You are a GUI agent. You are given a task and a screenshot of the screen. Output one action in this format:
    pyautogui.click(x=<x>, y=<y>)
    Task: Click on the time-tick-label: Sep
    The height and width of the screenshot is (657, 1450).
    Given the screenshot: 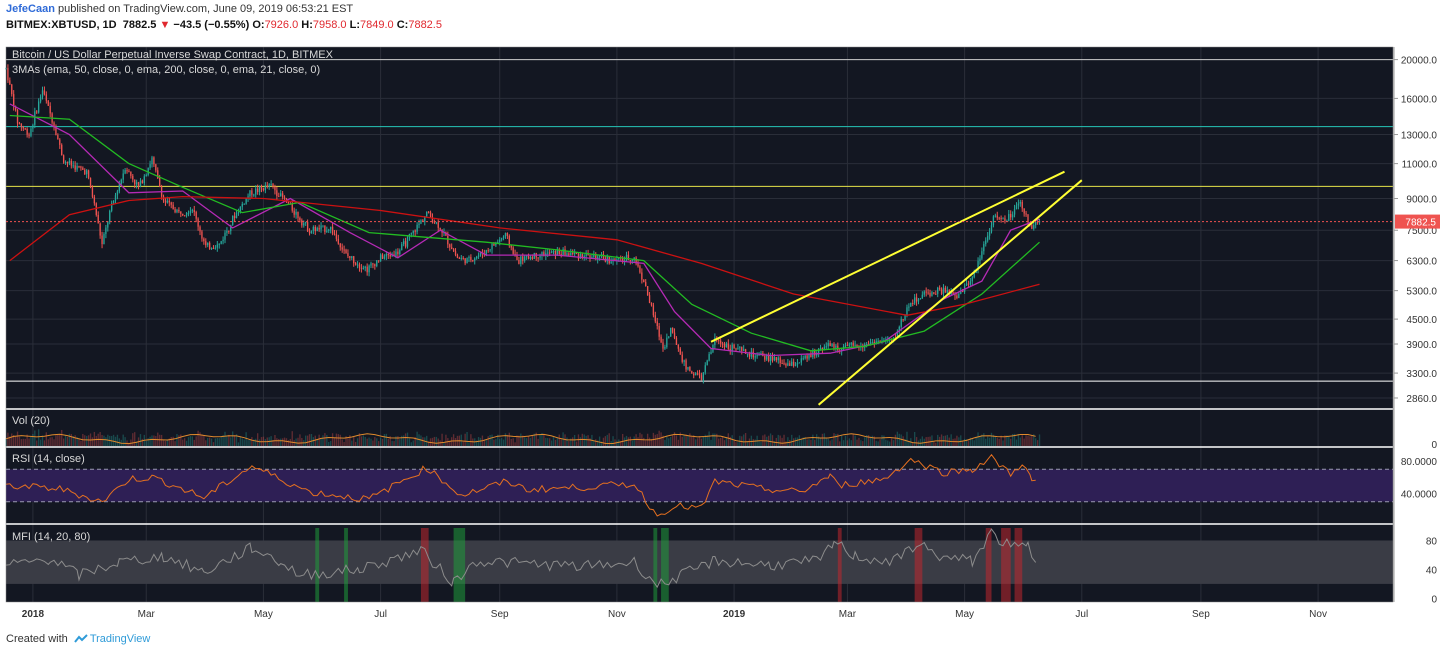 What is the action you would take?
    pyautogui.click(x=500, y=614)
    